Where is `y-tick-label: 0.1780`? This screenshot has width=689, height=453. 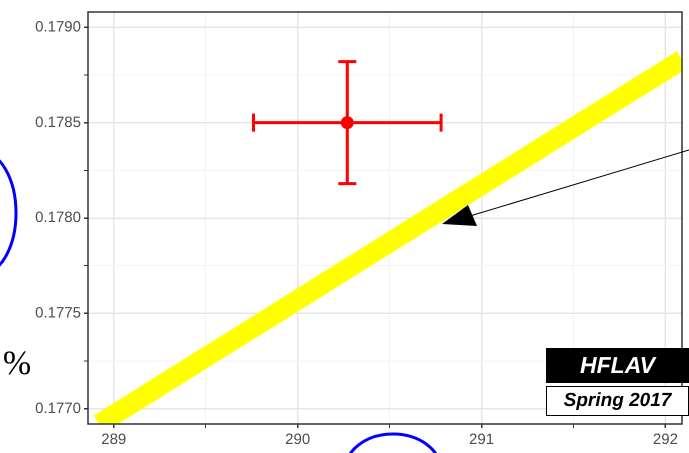
y-tick-label: 0.1780 is located at coordinates (58, 217).